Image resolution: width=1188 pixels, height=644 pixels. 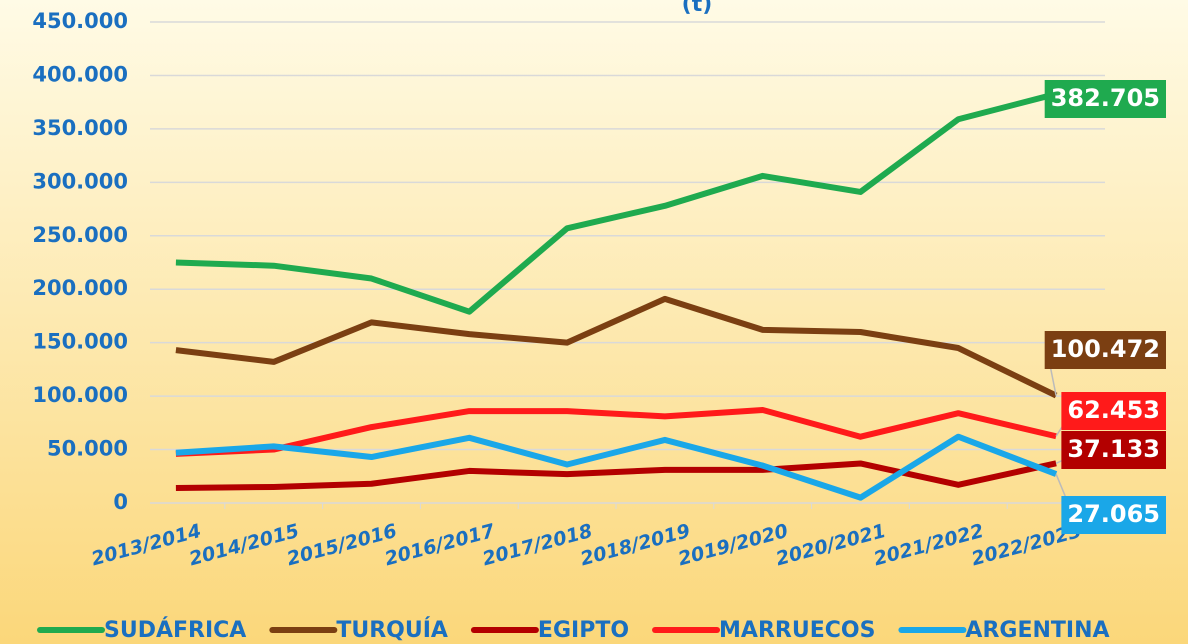 What do you see at coordinates (120, 502) in the screenshot?
I see `y-tick-label: 0` at bounding box center [120, 502].